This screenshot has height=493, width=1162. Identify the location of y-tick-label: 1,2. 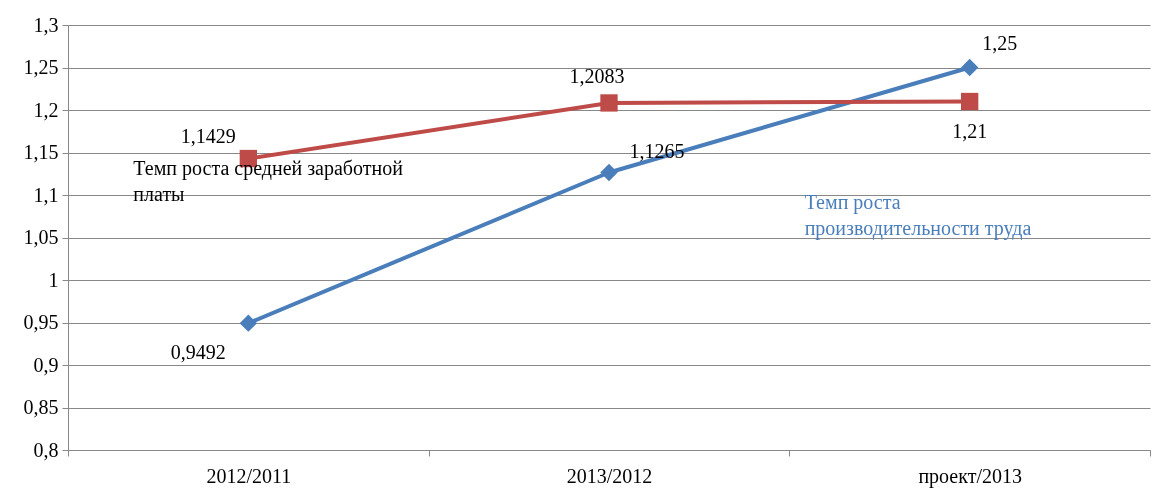
(46, 109).